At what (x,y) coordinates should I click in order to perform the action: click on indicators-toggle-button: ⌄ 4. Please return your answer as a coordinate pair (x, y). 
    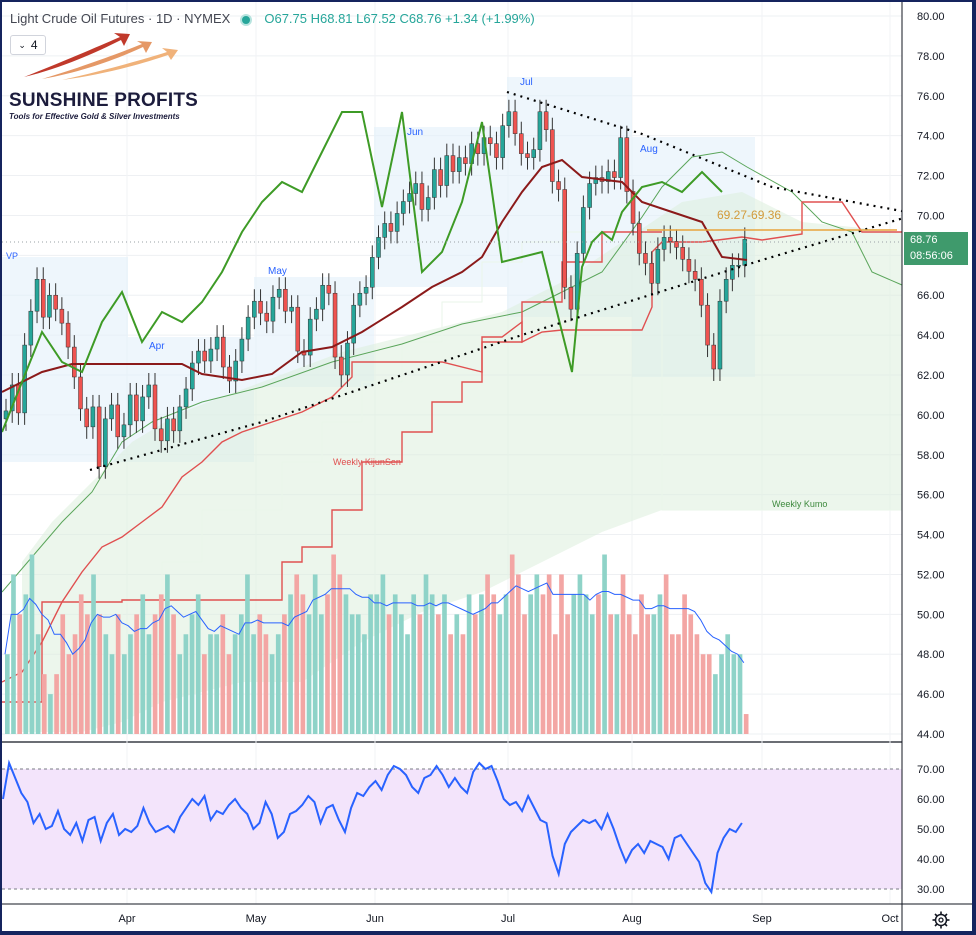
    Looking at the image, I should click on (28, 45).